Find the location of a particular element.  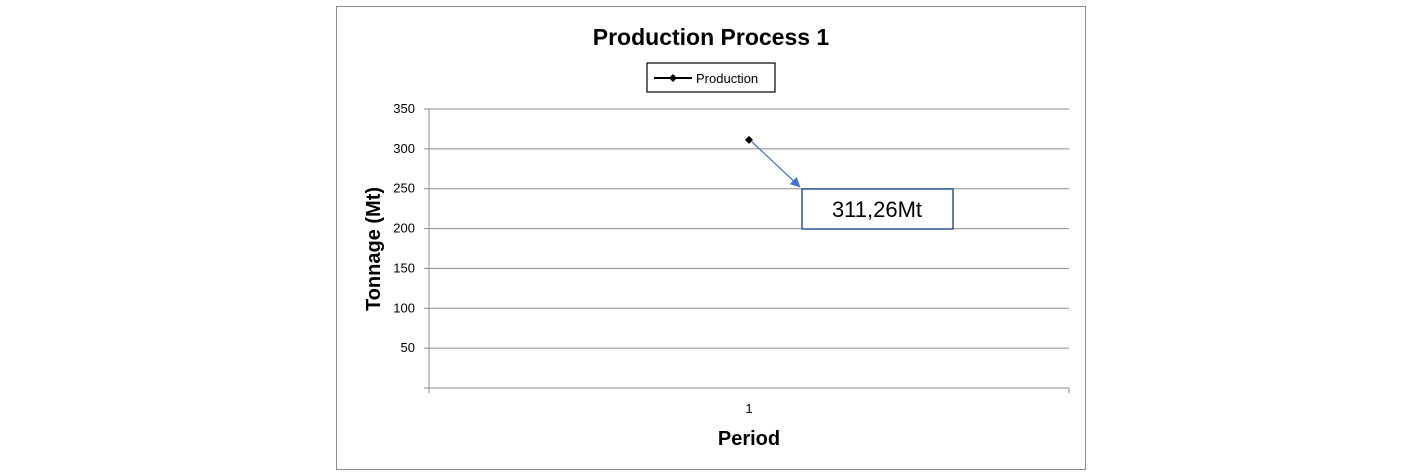

y-tick-label-150: 150 is located at coordinates (404, 267).